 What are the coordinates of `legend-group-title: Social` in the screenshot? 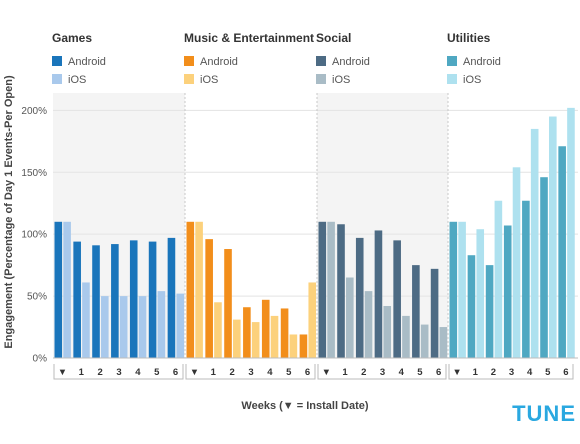 It's located at (333, 38).